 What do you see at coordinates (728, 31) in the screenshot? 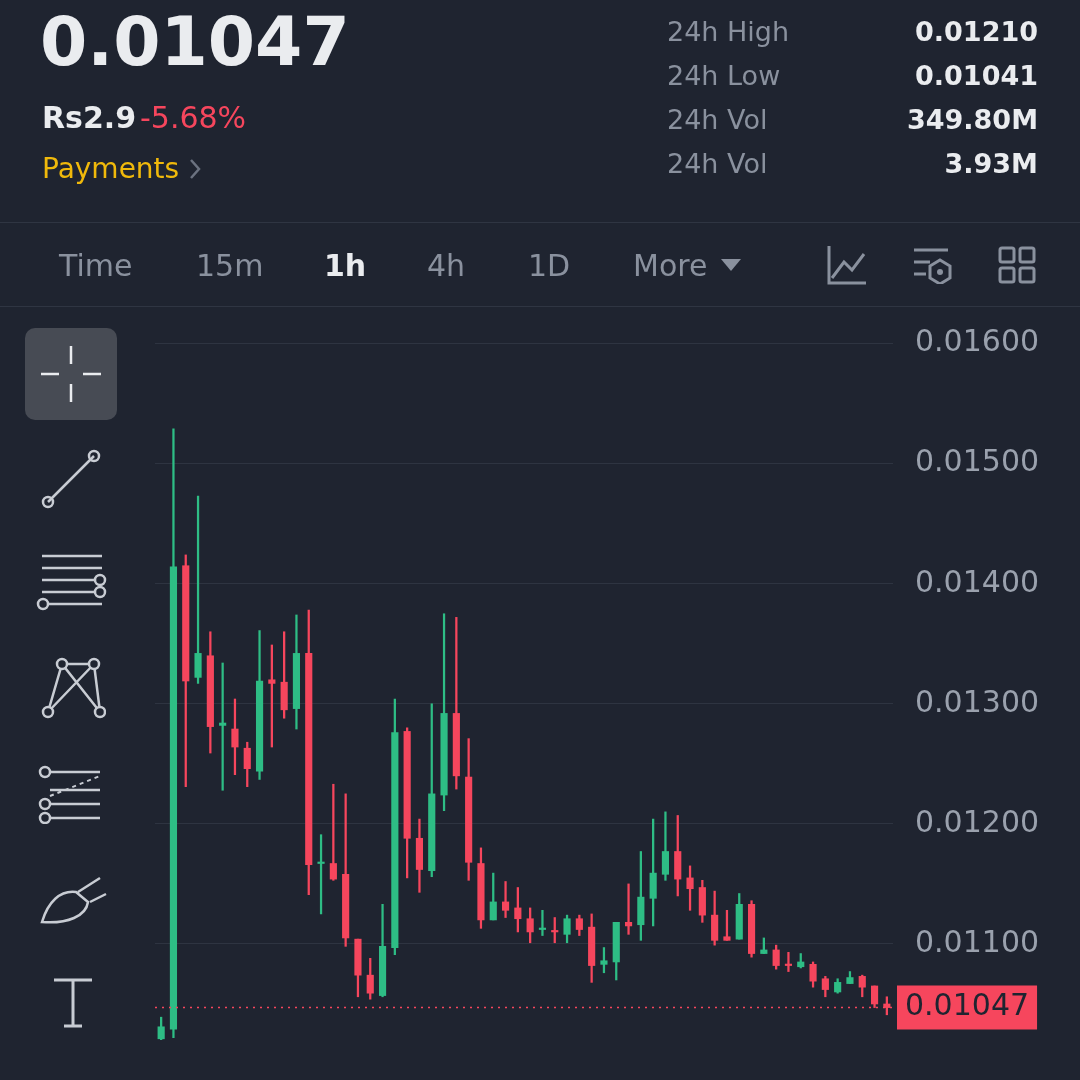
I see `text: 24h High` at bounding box center [728, 31].